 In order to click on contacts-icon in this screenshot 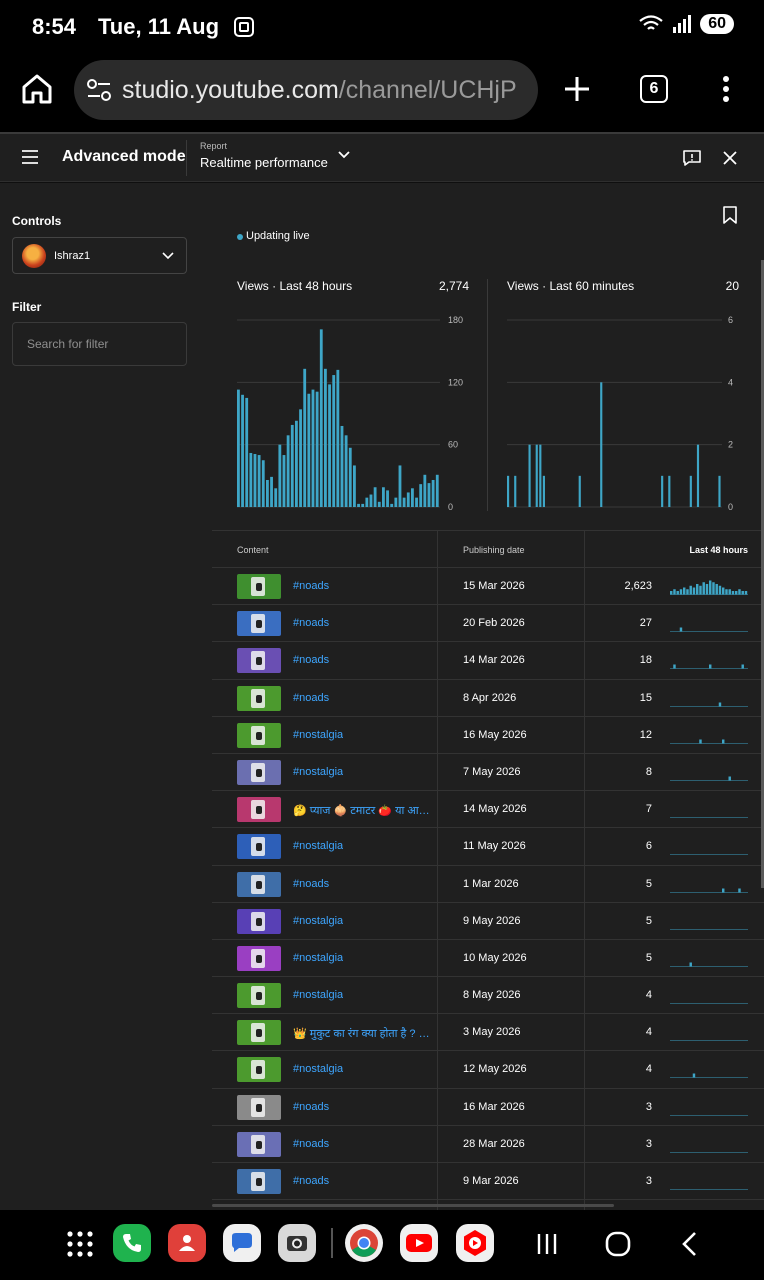, I will do `click(187, 1243)`.